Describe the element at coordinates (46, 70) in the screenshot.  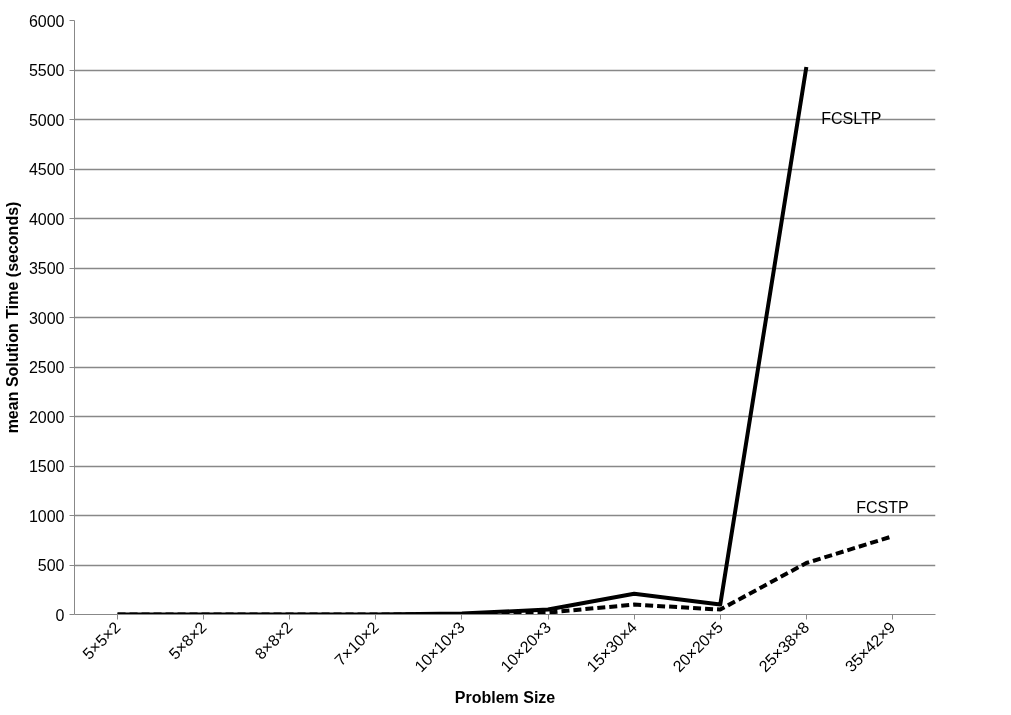
I see `y-tick-label: 5500` at that location.